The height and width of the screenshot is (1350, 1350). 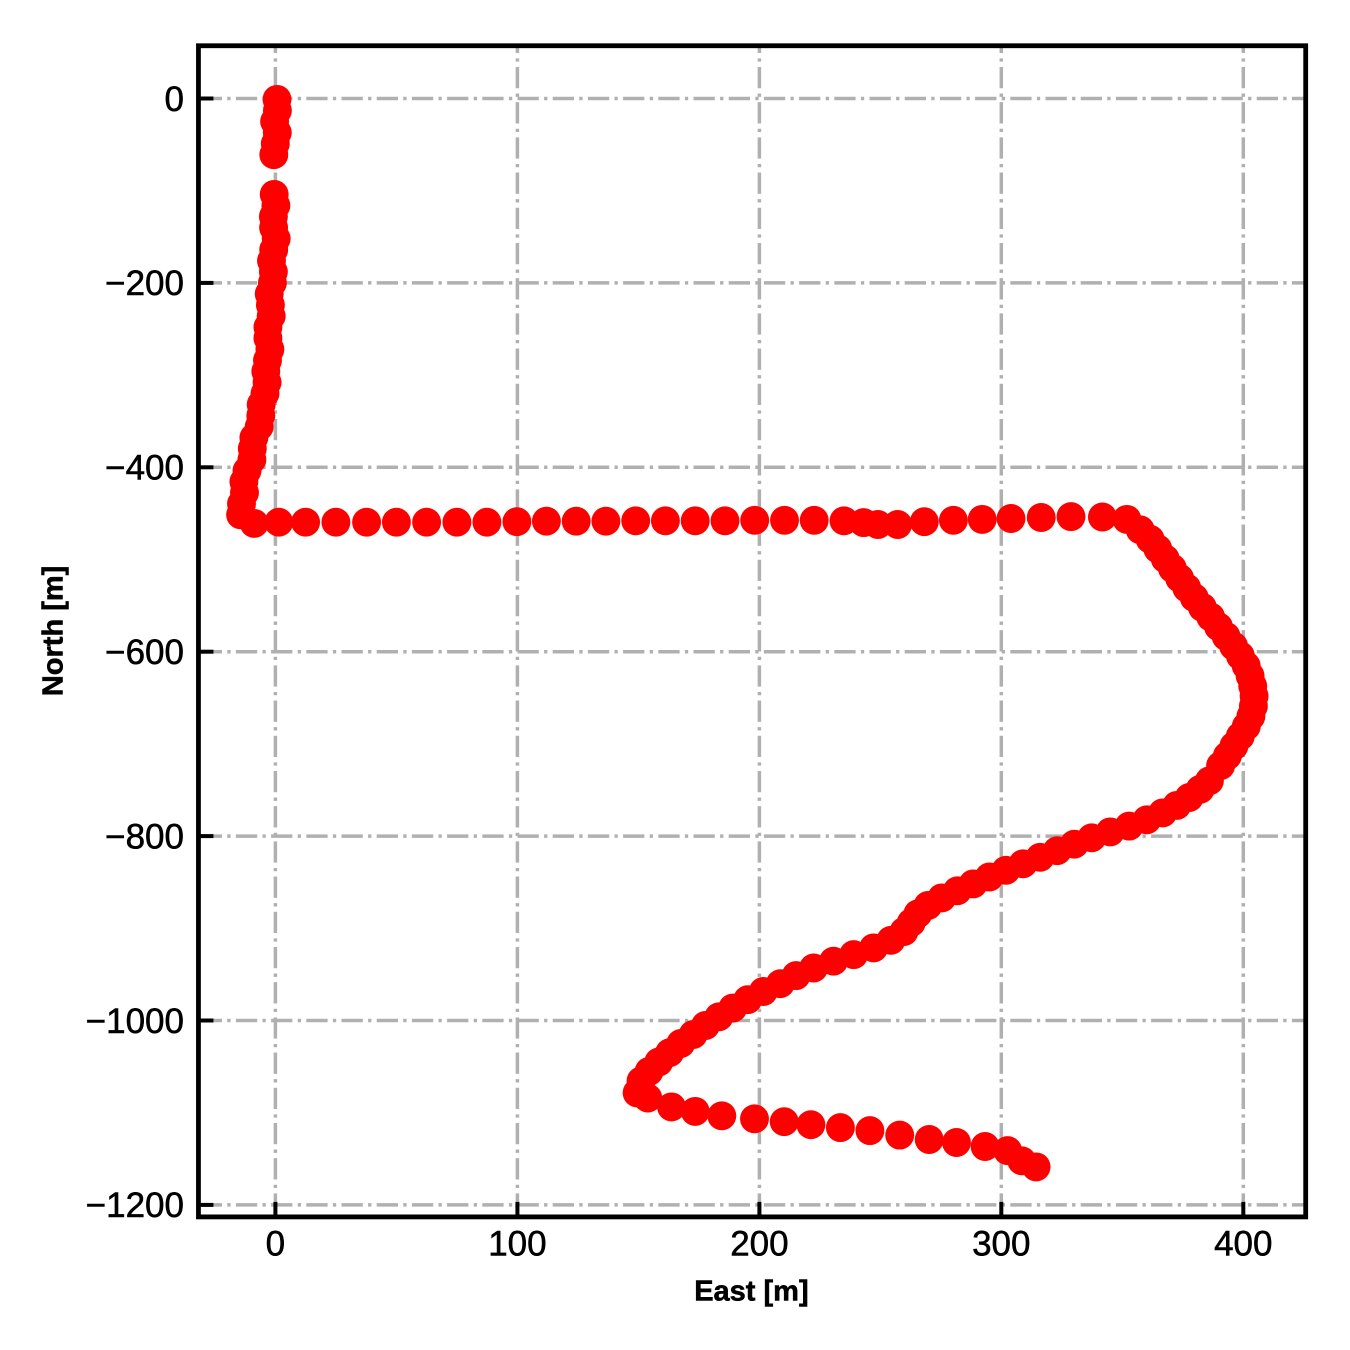 What do you see at coordinates (751, 1292) in the screenshot?
I see `svg-text: East [m]` at bounding box center [751, 1292].